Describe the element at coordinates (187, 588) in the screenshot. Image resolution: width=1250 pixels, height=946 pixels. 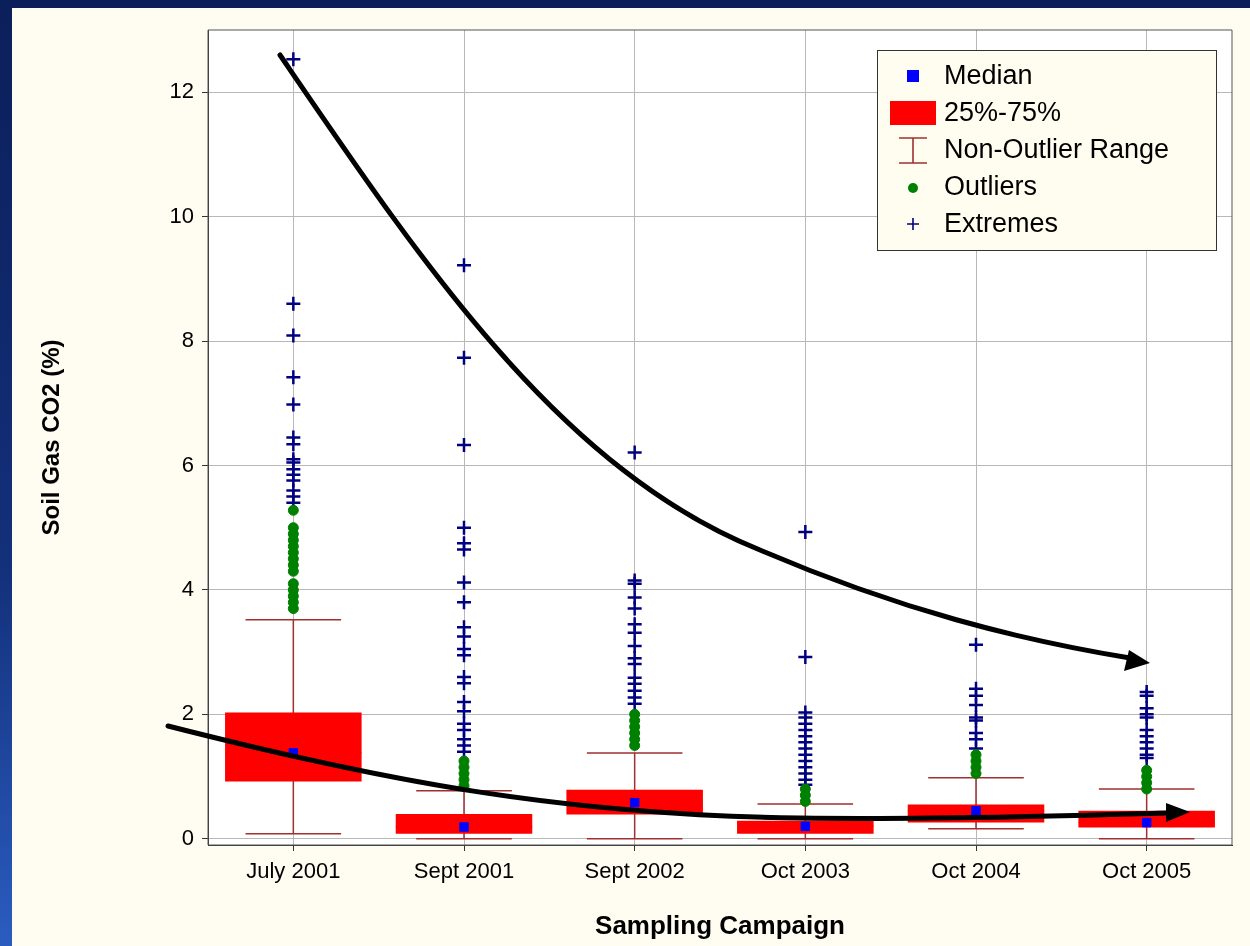
I see `y-tick-label: 4` at that location.